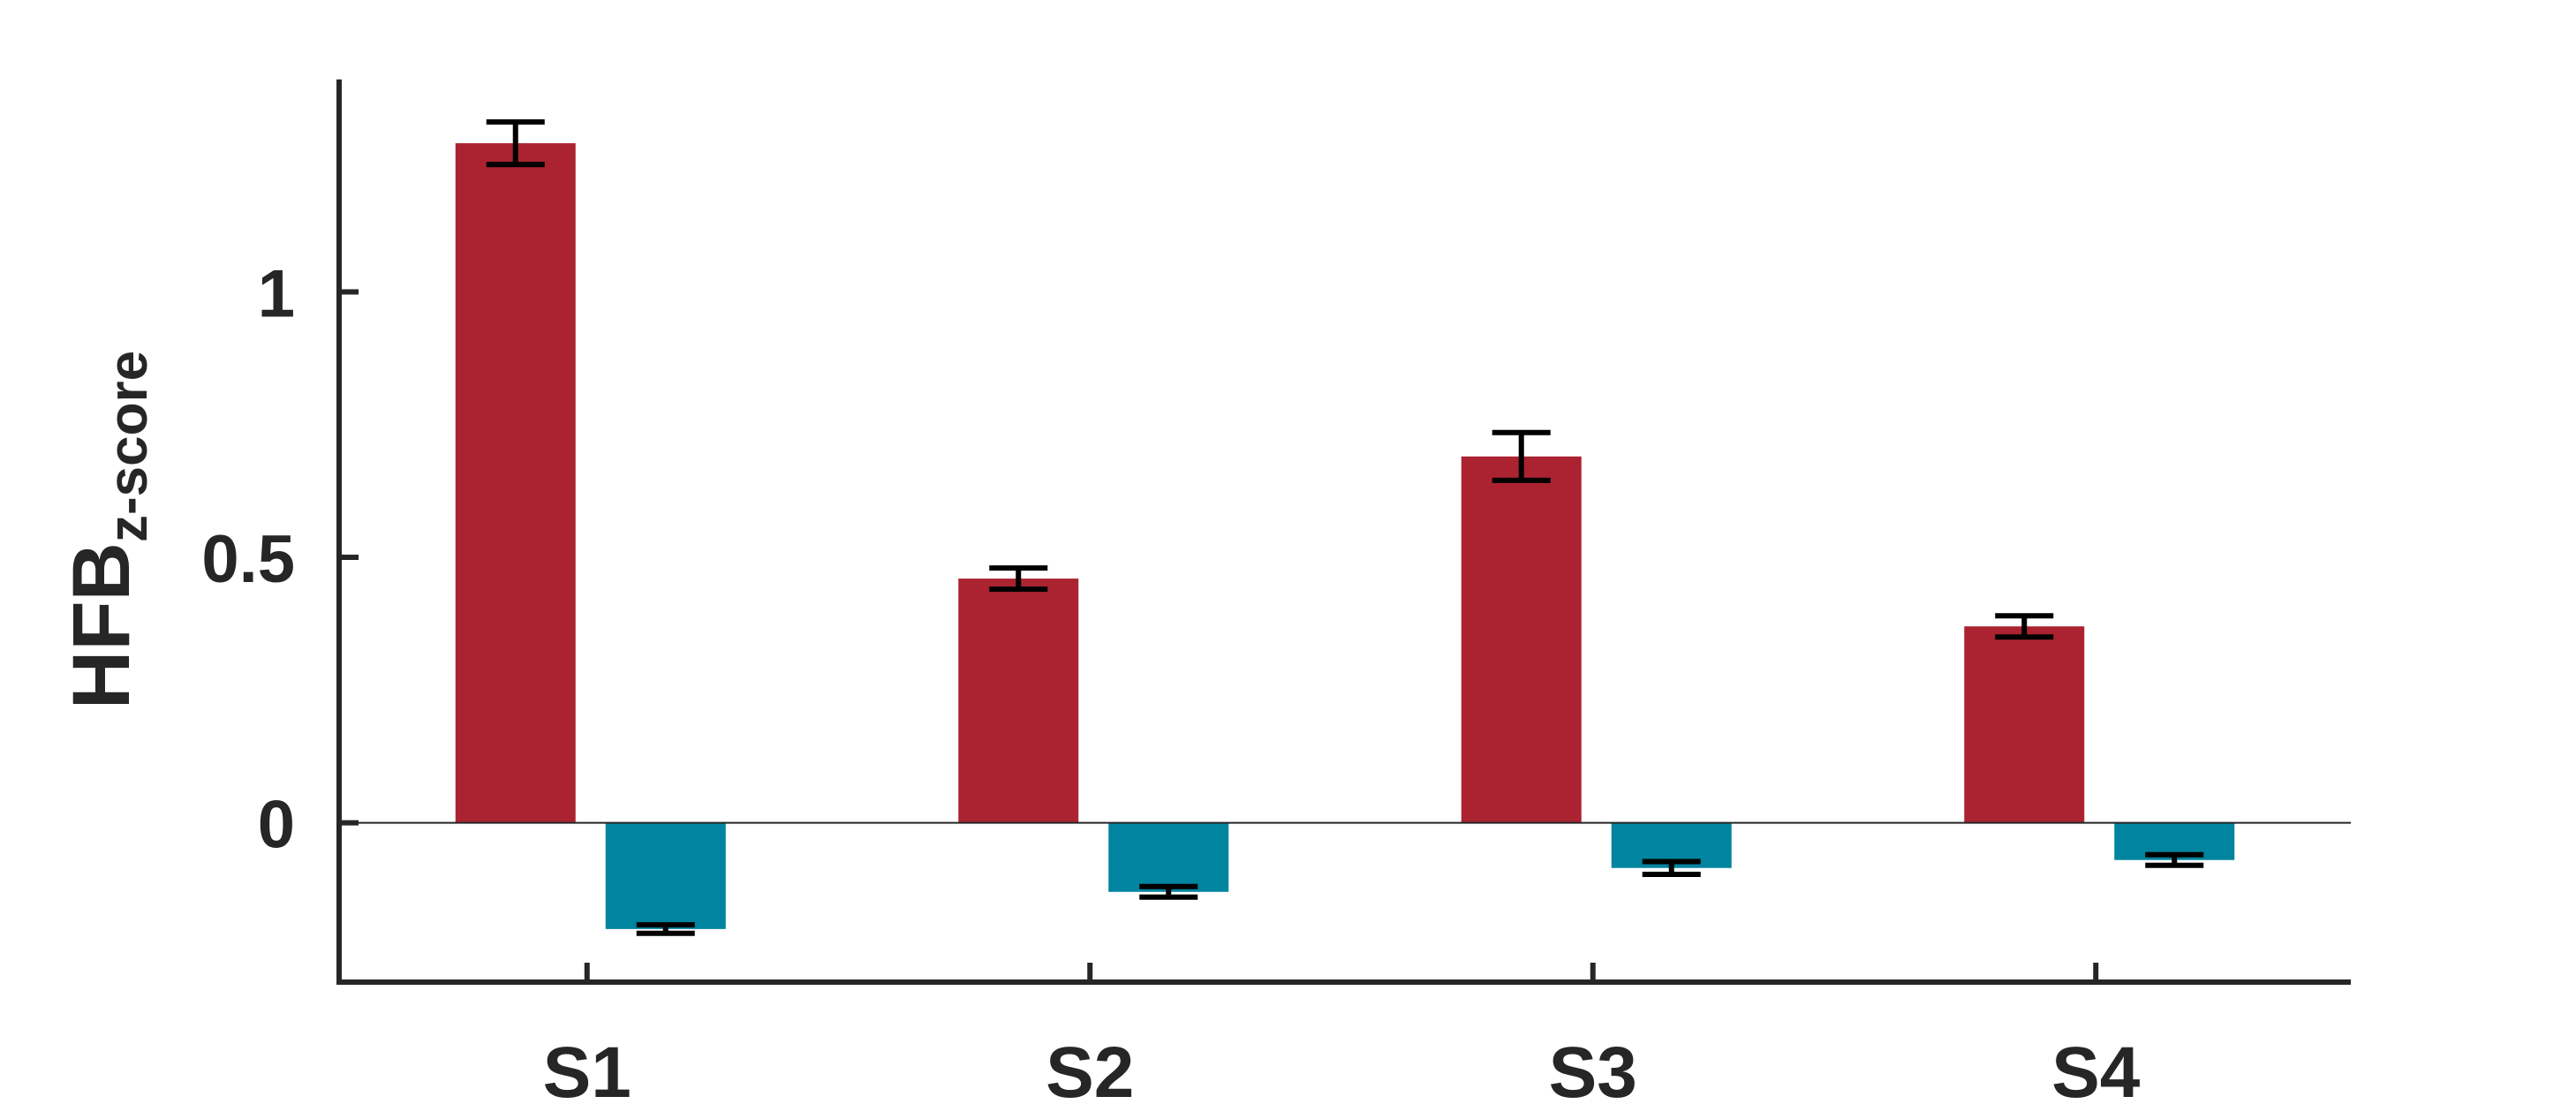  I want to click on y-axis-label: HFBz-score, so click(108, 530).